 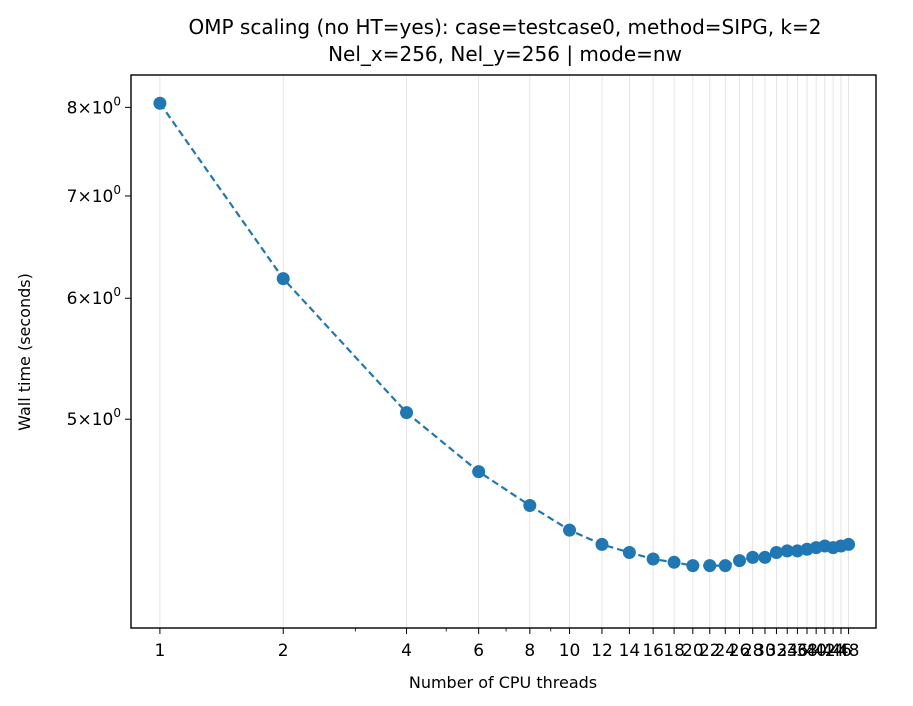 What do you see at coordinates (653, 651) in the screenshot?
I see `x-tick-label: 16` at bounding box center [653, 651].